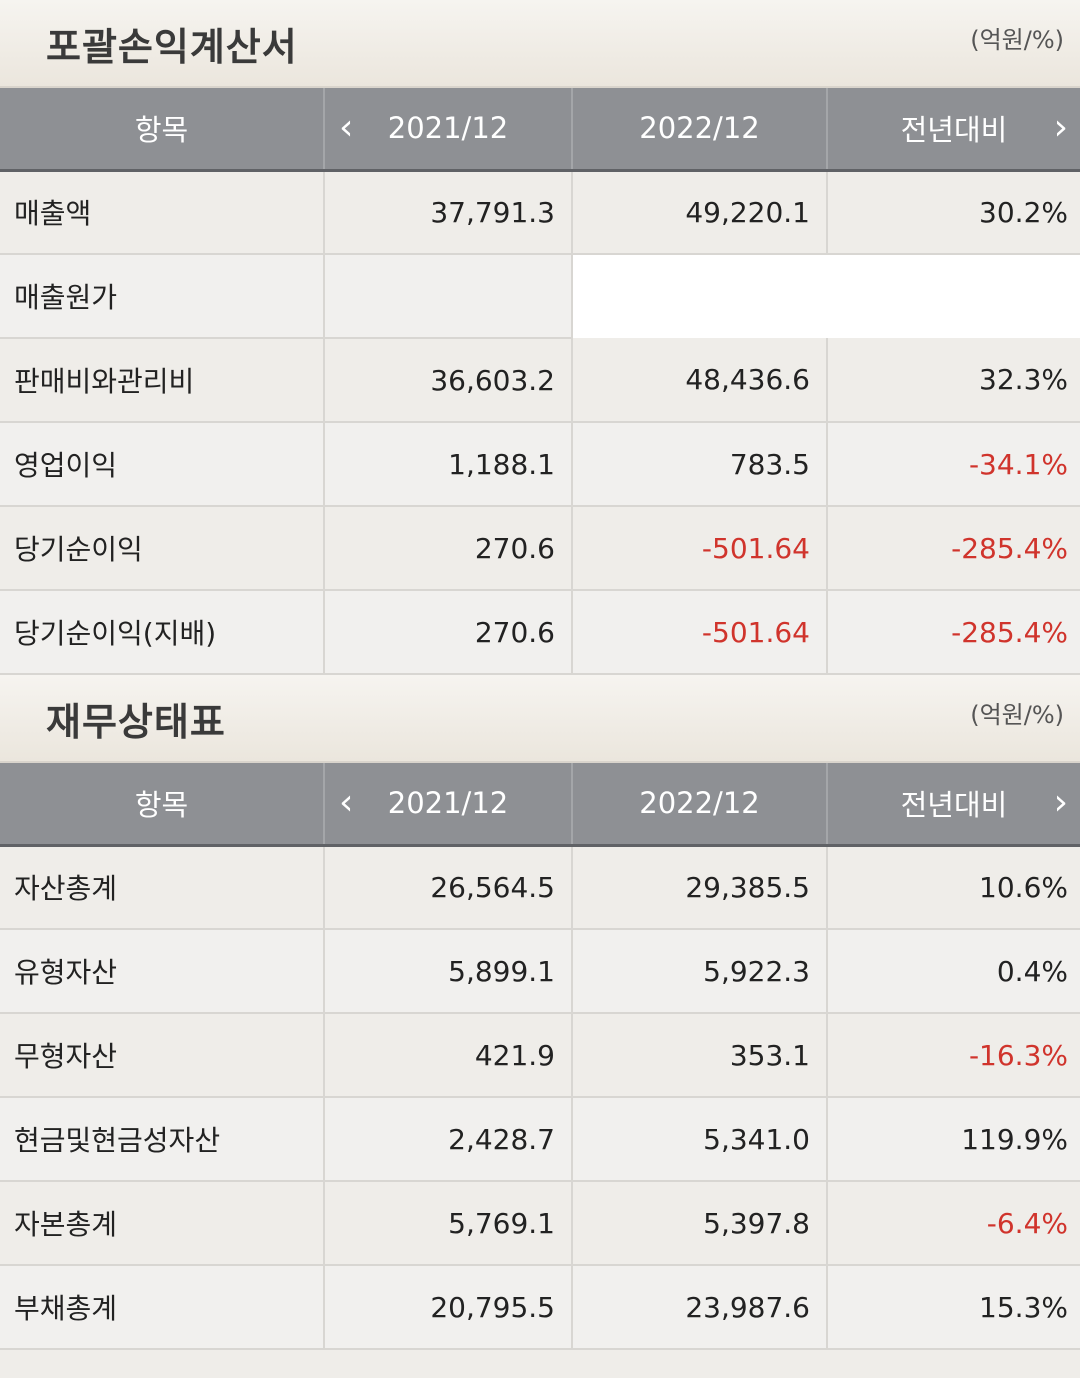  What do you see at coordinates (448, 971) in the screenshot?
I see `cell-2021: 5,899.1` at bounding box center [448, 971].